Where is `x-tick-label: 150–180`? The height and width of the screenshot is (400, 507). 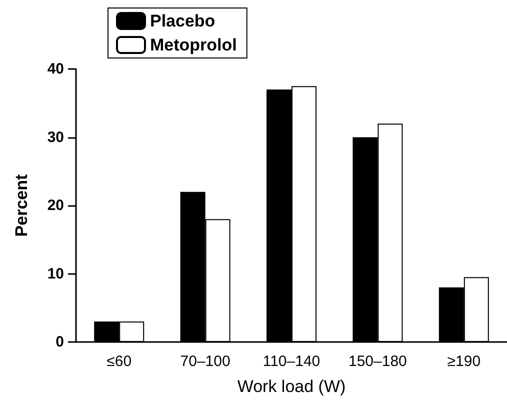 x-tick-label: 150–180 is located at coordinates (377, 361).